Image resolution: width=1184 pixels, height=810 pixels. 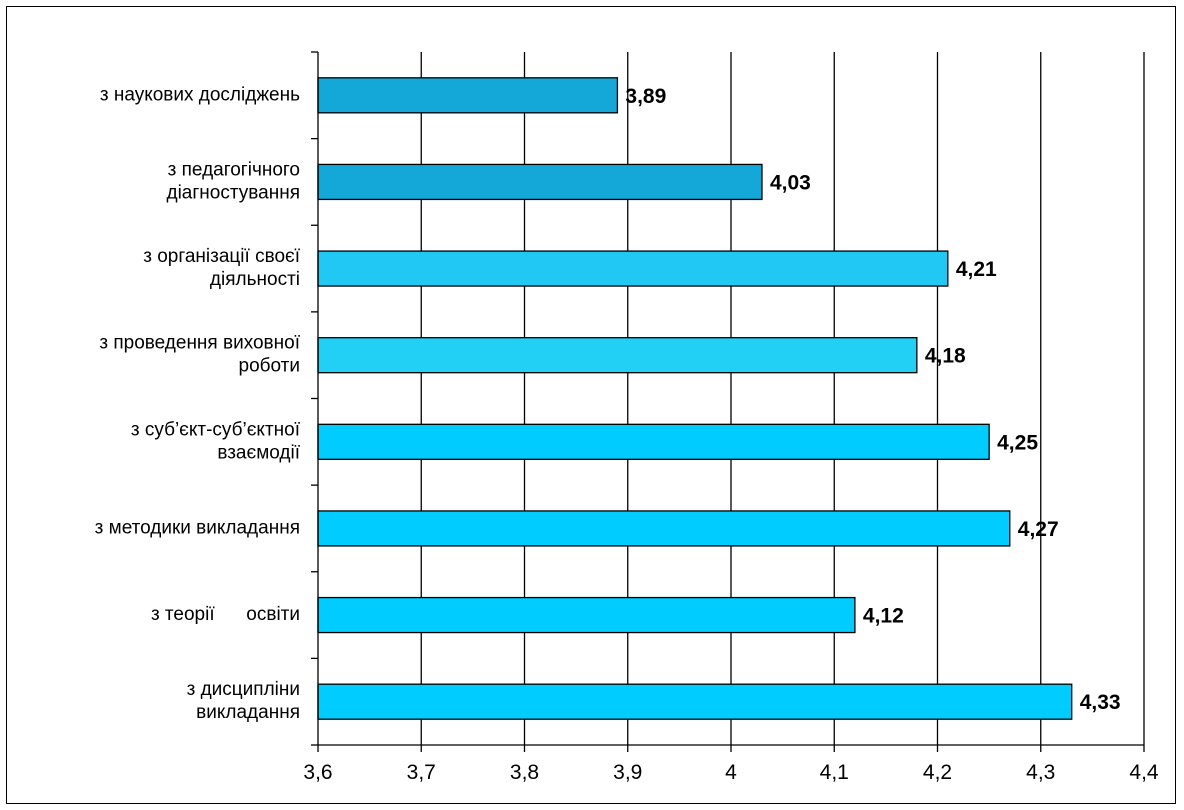 I want to click on value-label: 3,89, so click(x=645, y=96).